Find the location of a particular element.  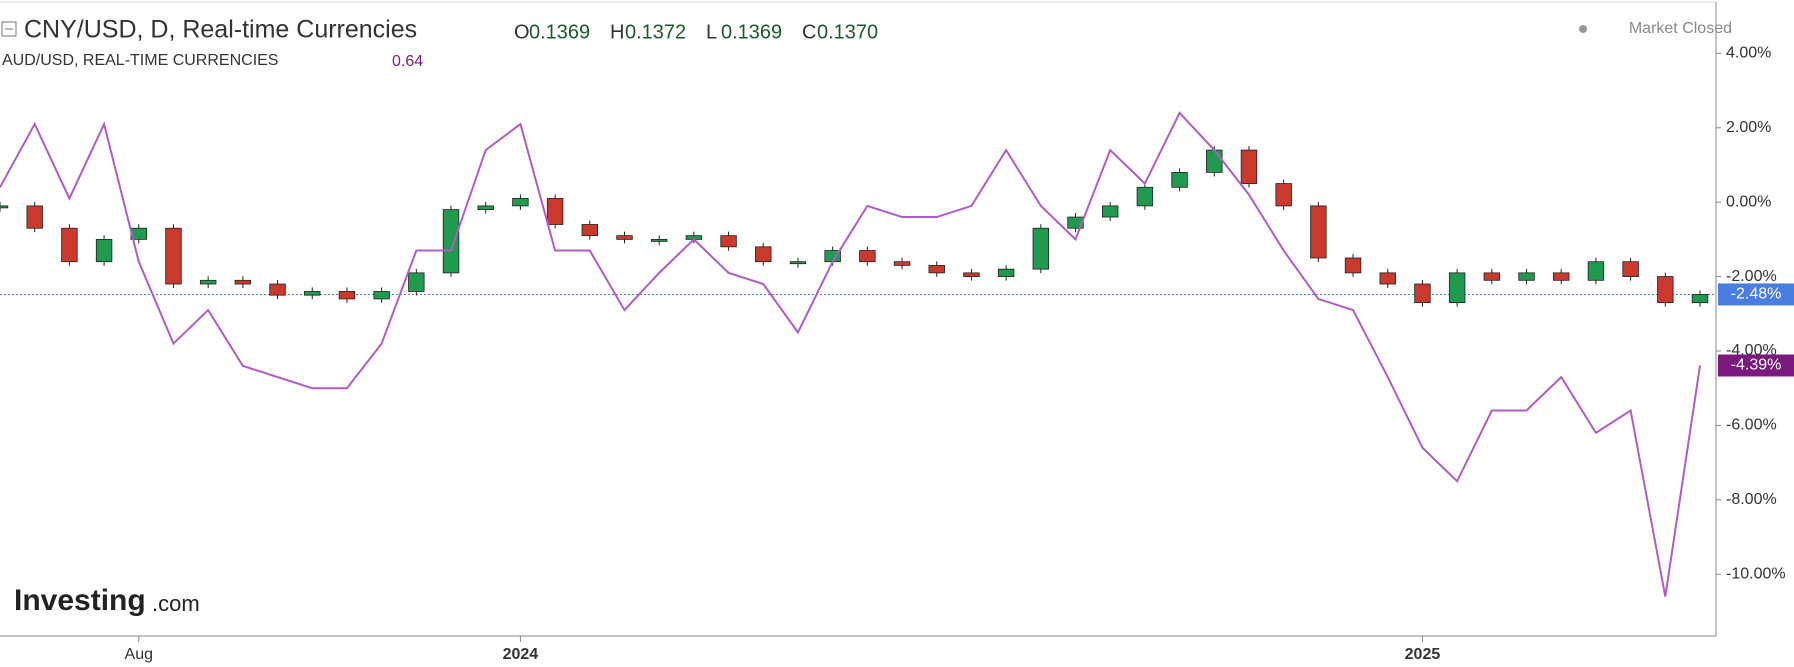

chart-title: CNY/USD, D, Real-time Currencies is located at coordinates (220, 30).